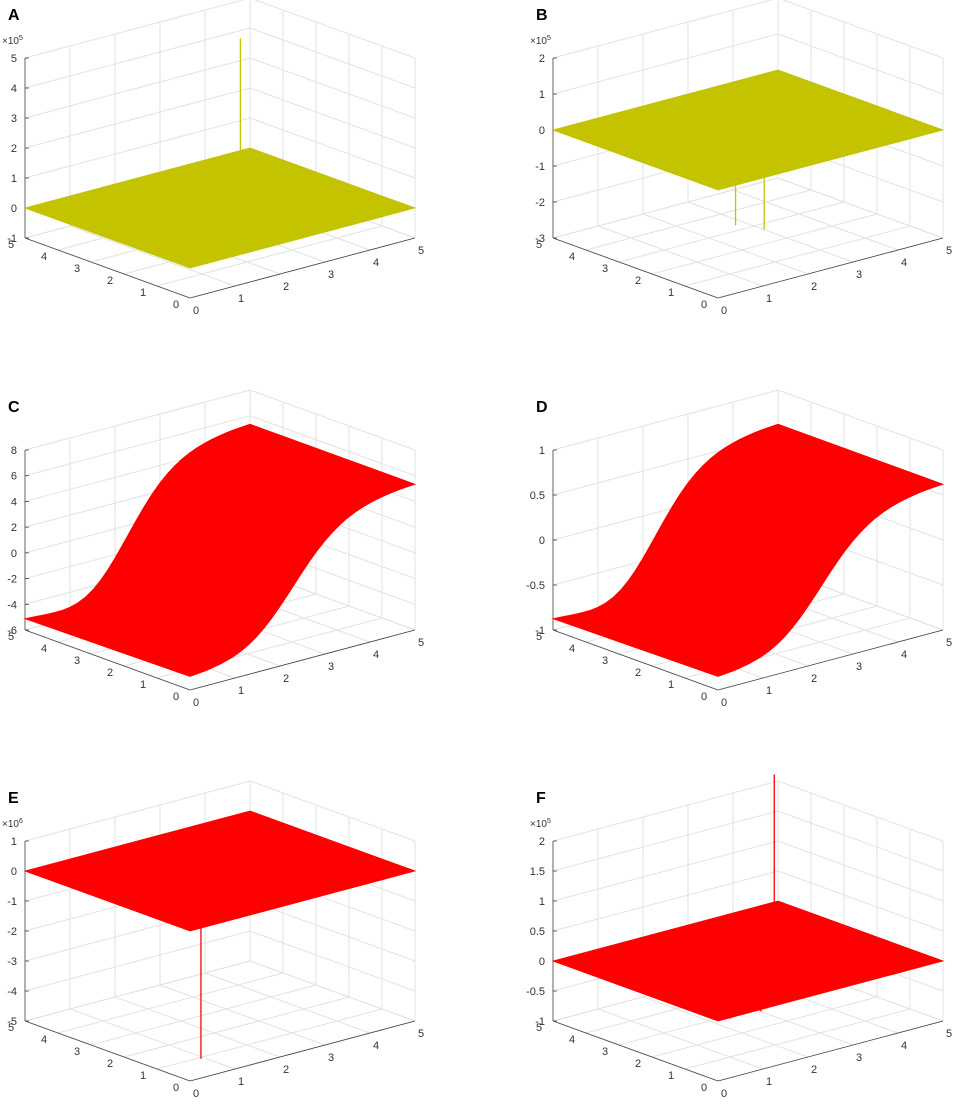 This screenshot has width=957, height=1117. I want to click on panel-letter: A, so click(14, 15).